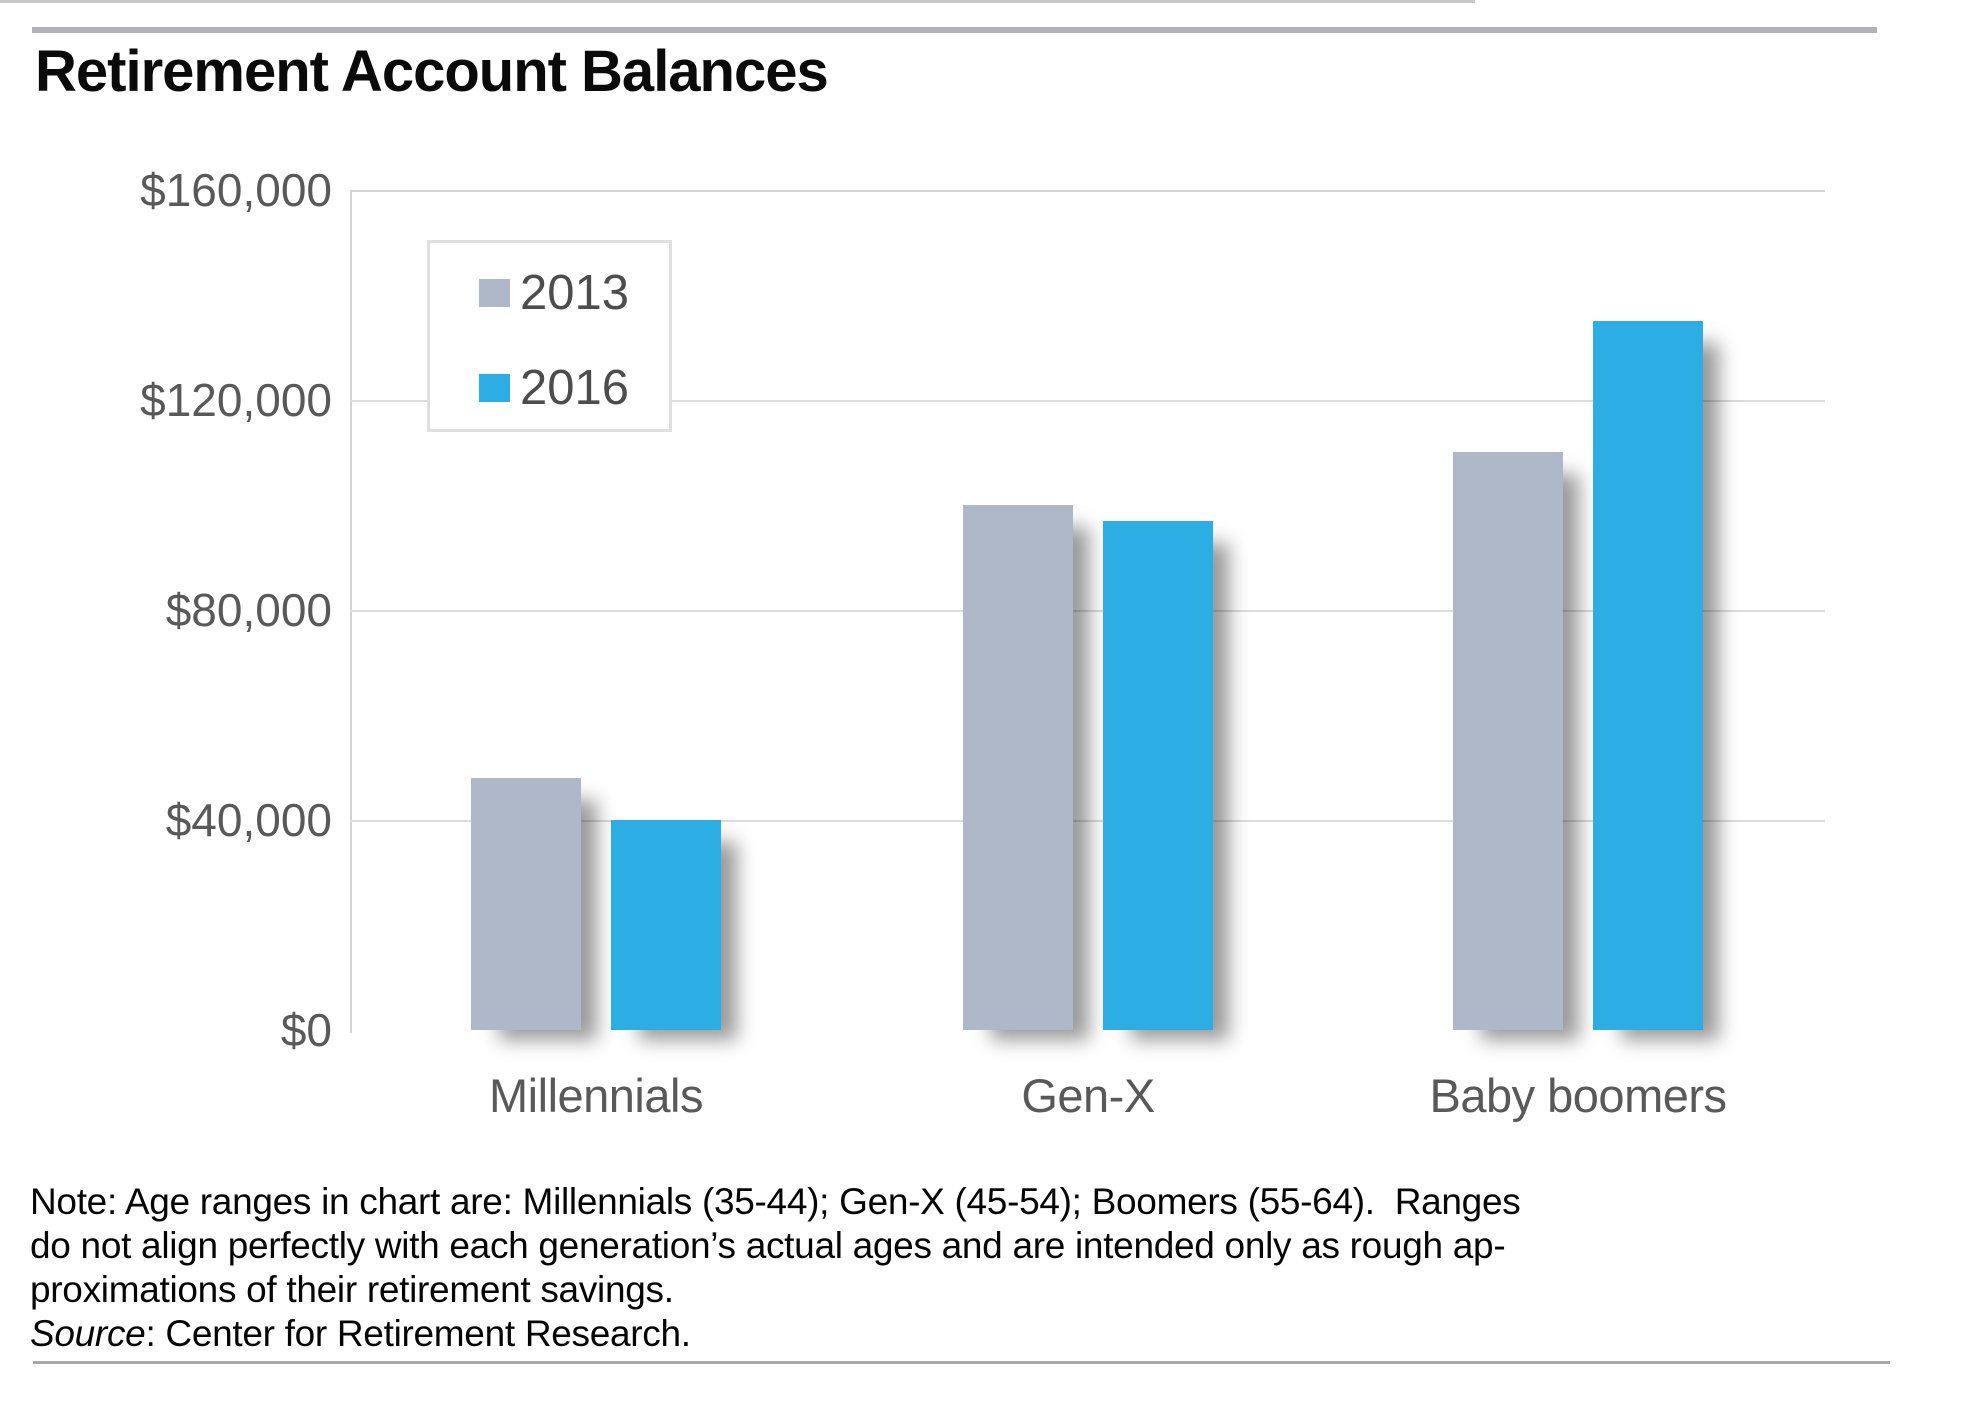  Describe the element at coordinates (954, 30) in the screenshot. I see `top-divider` at that location.